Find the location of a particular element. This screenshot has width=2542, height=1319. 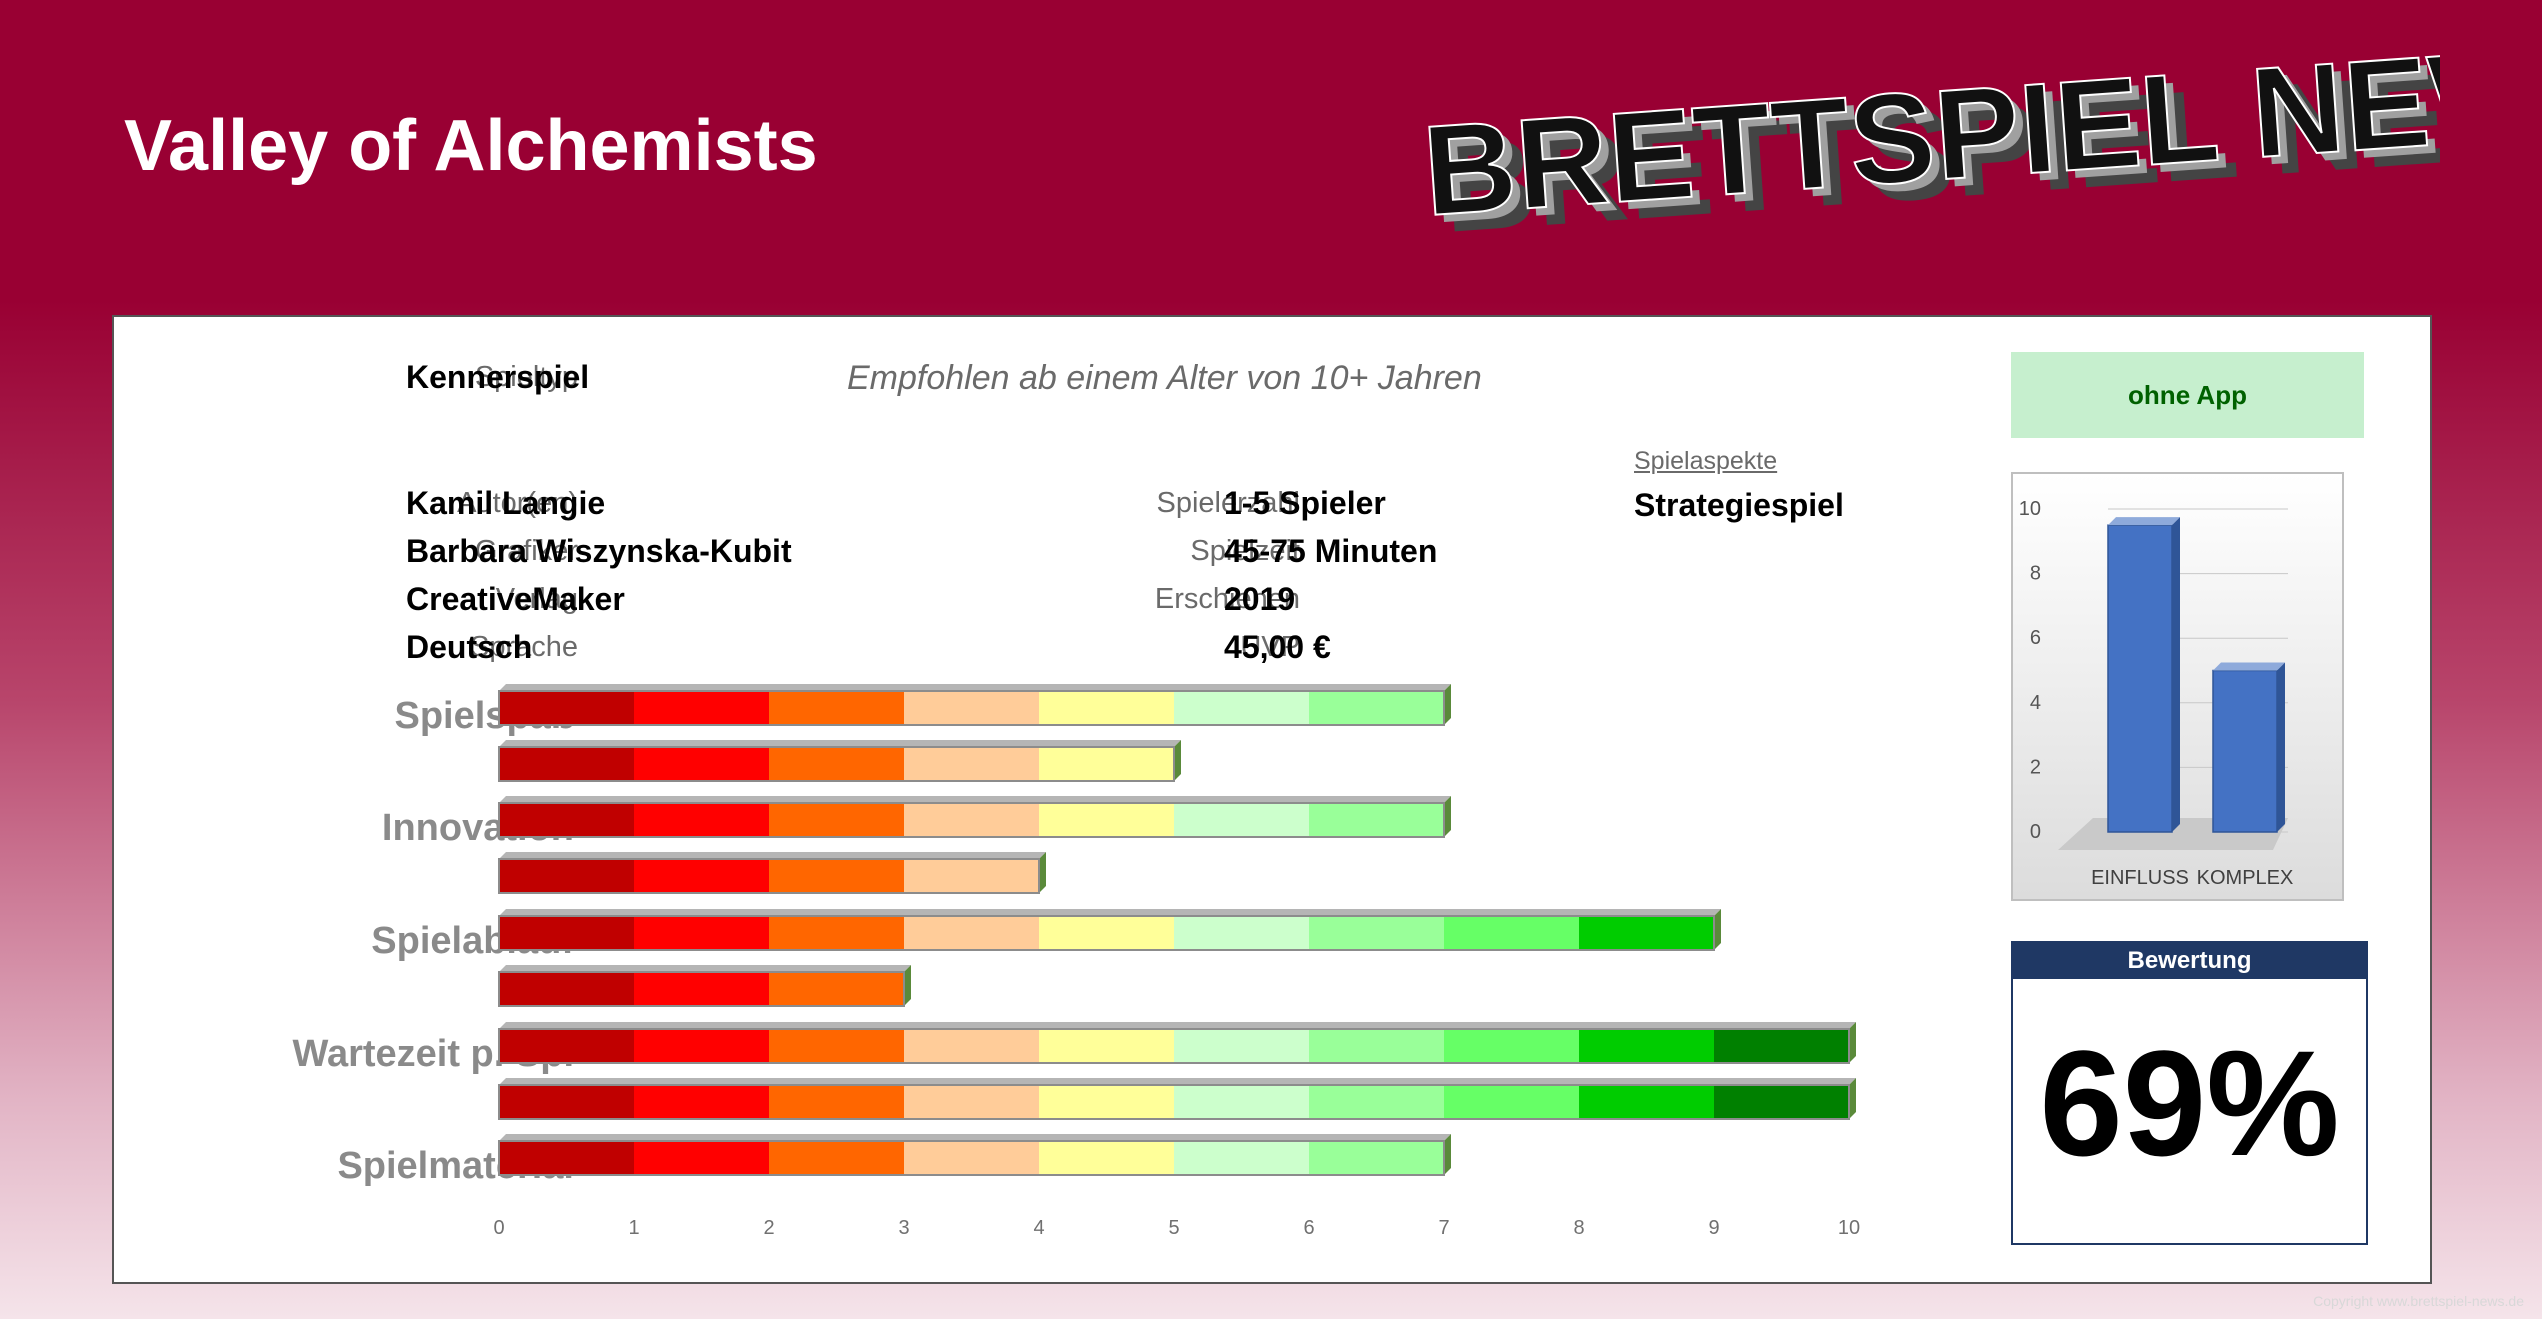

x-tick-label: 9 is located at coordinates (1714, 1228).